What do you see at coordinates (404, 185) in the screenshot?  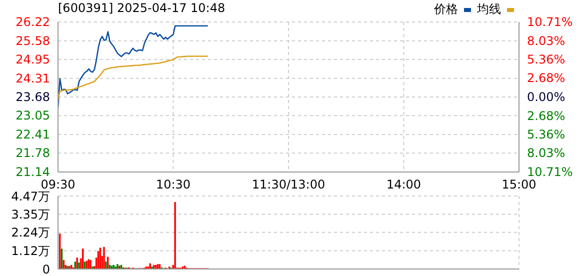 I see `x-tick-label: 14:00` at bounding box center [404, 185].